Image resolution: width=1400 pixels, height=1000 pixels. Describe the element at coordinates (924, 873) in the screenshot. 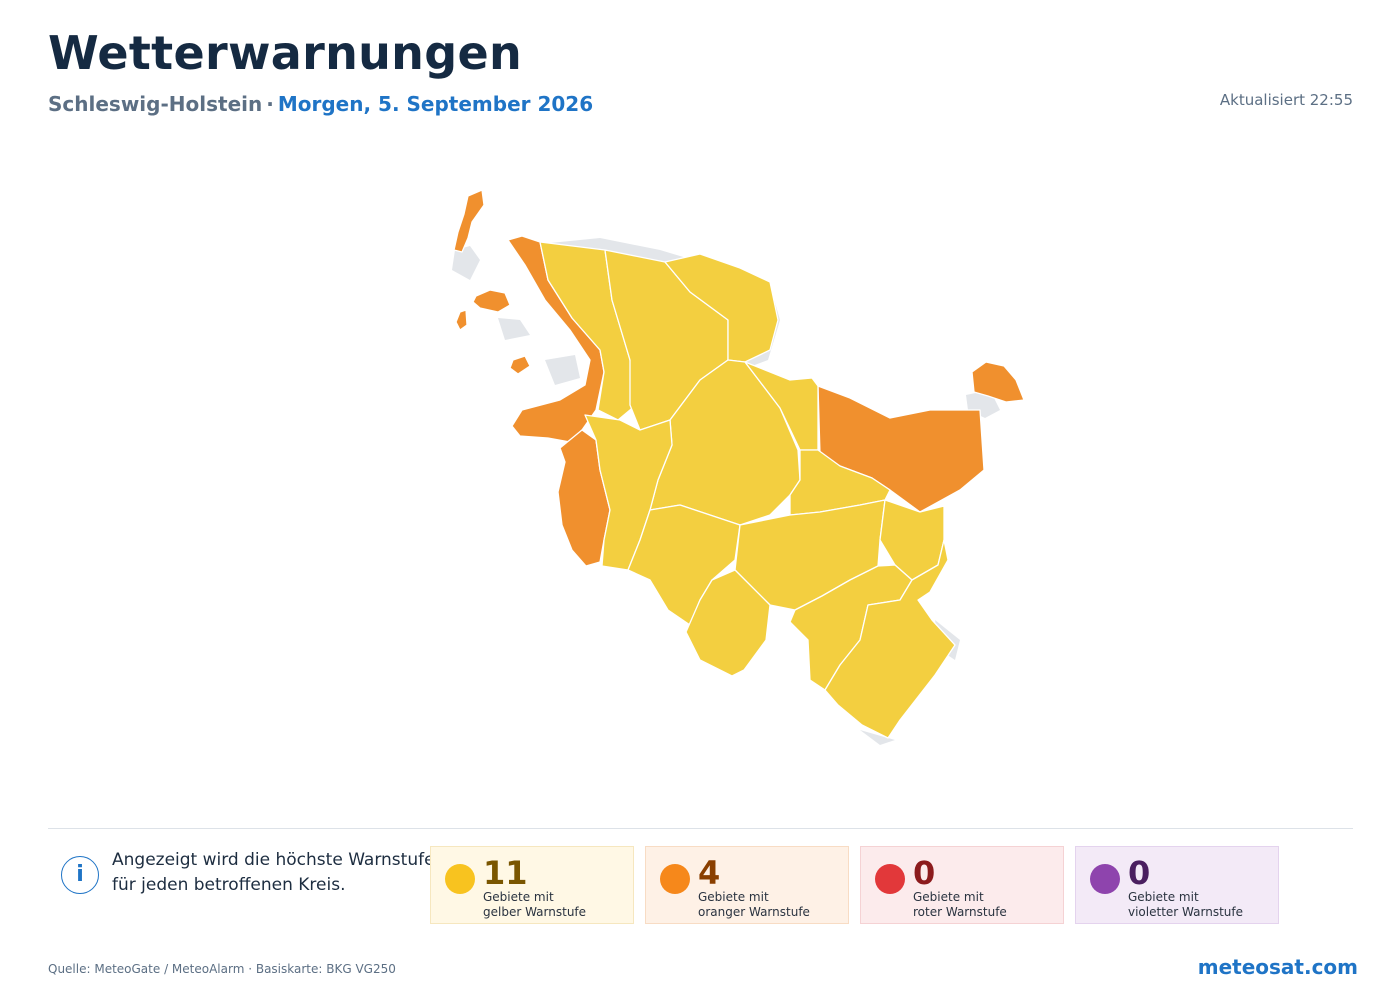

I see `red-count: 0` at that location.